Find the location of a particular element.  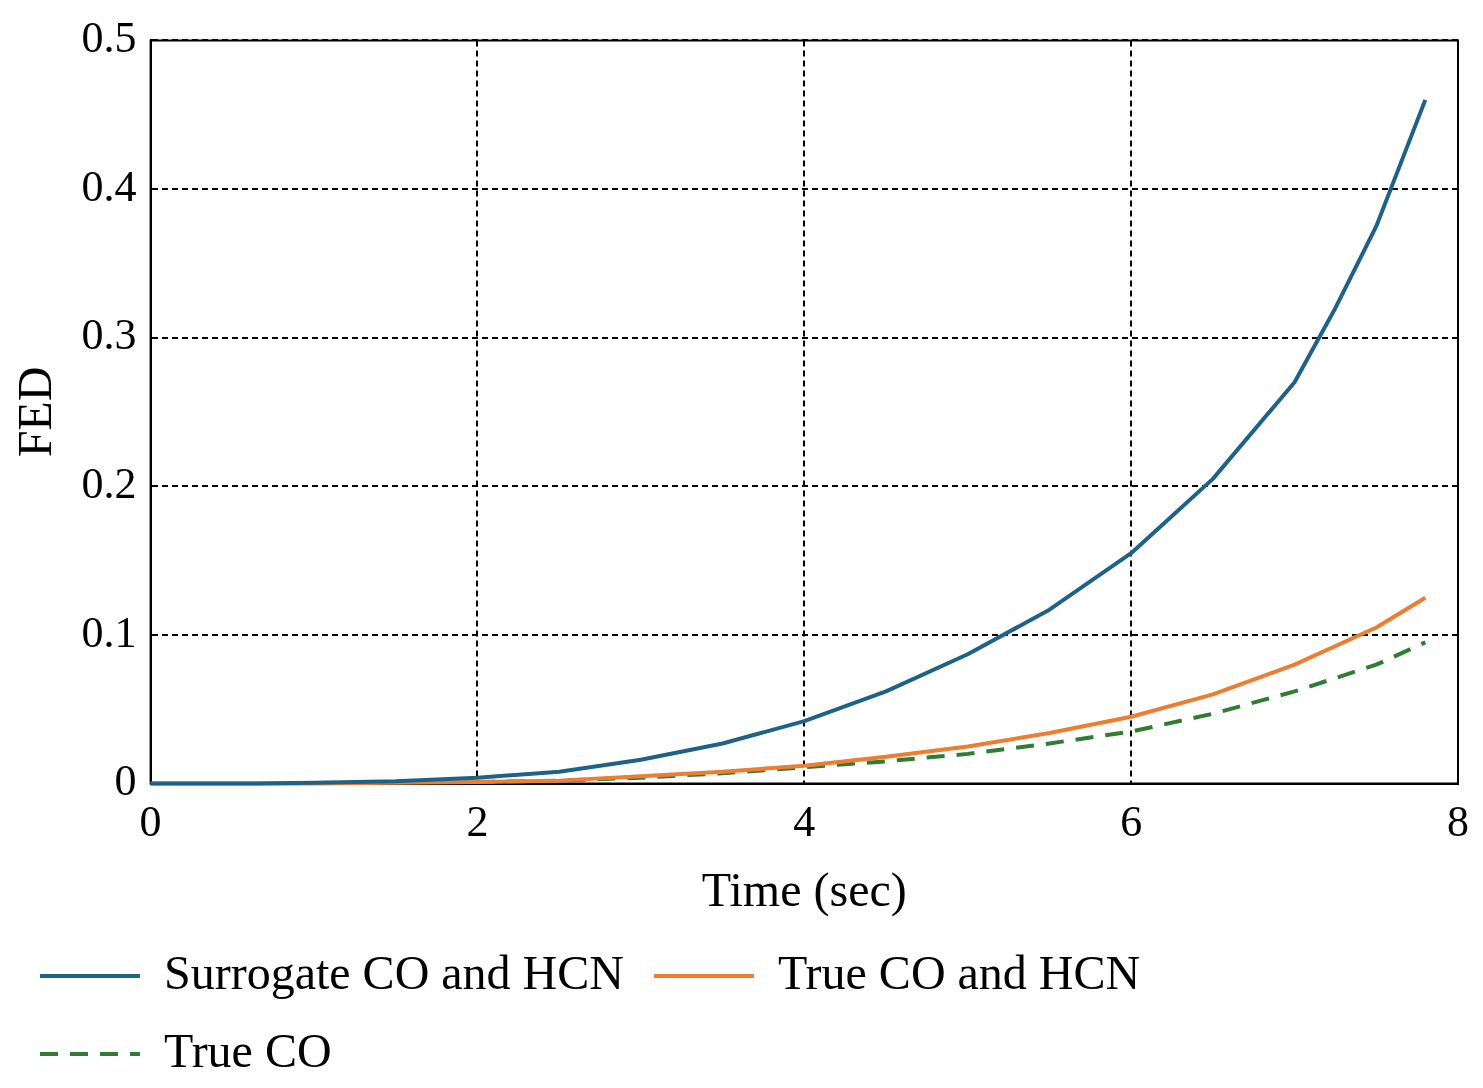

y-tick-label: 0.4 is located at coordinates (109, 186).